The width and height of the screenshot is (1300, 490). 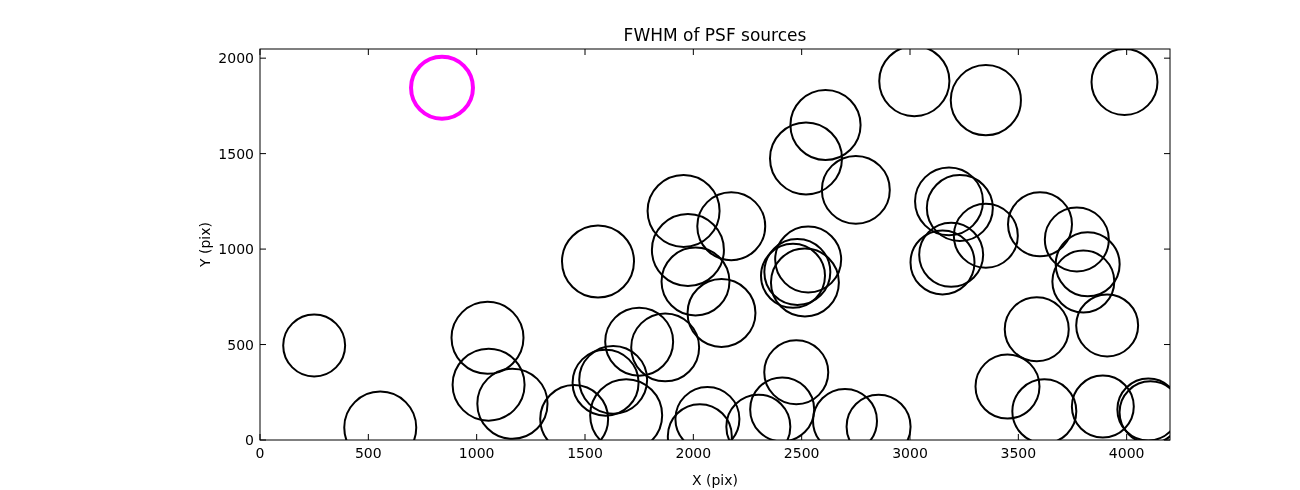 I want to click on y-tick-label: 500, so click(x=240, y=344).